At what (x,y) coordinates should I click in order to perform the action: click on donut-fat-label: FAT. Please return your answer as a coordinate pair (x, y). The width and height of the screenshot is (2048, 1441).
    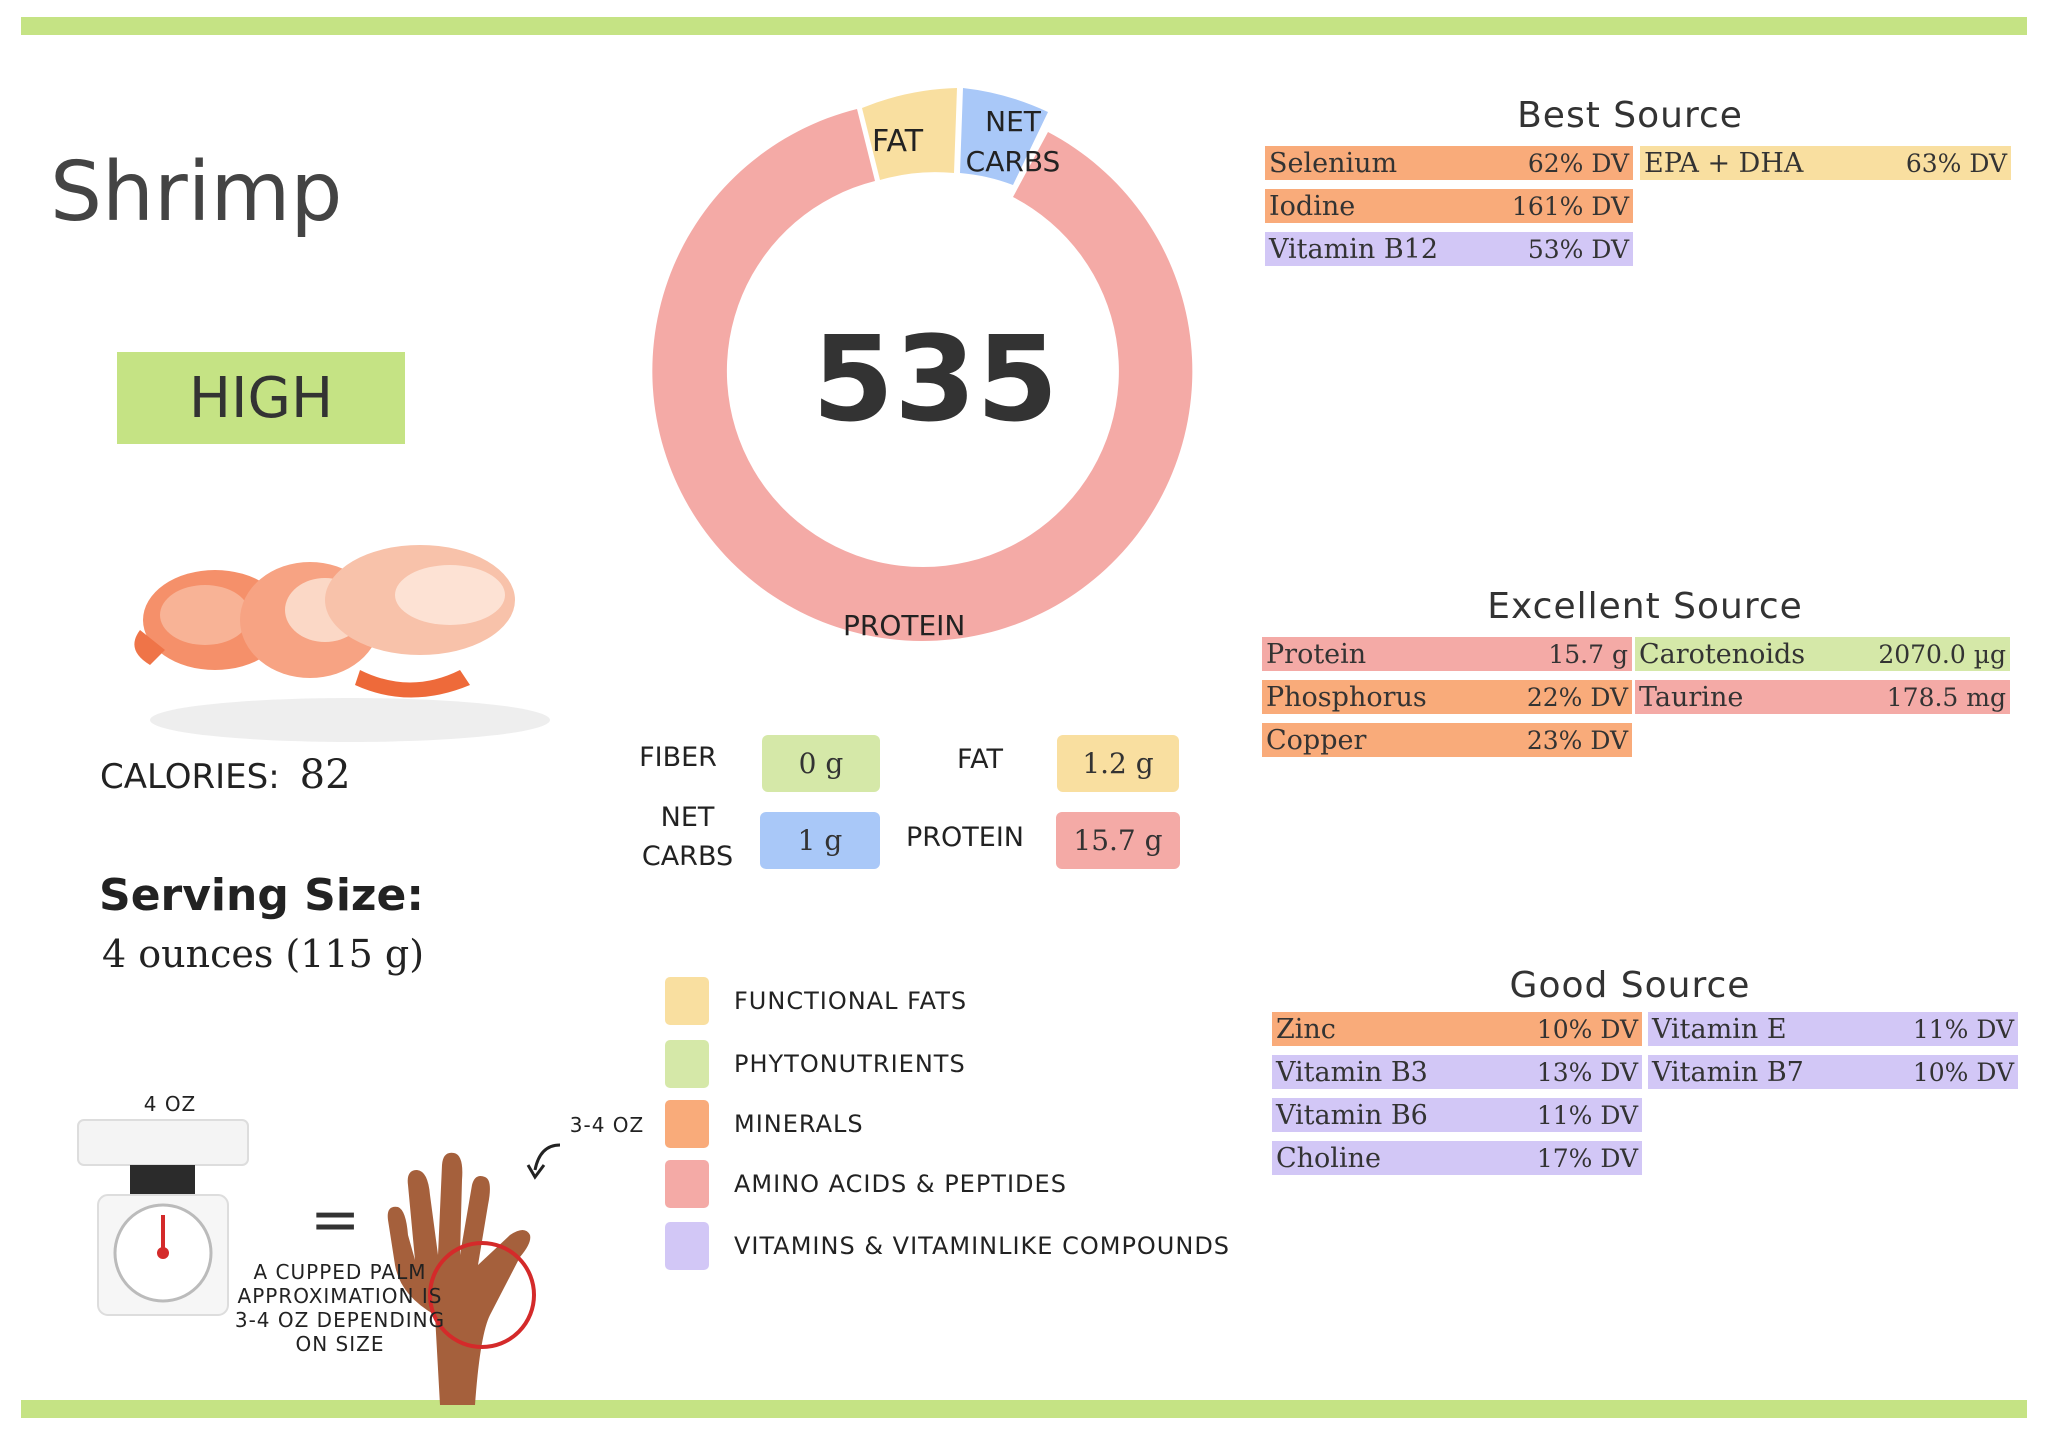
    Looking at the image, I should click on (898, 141).